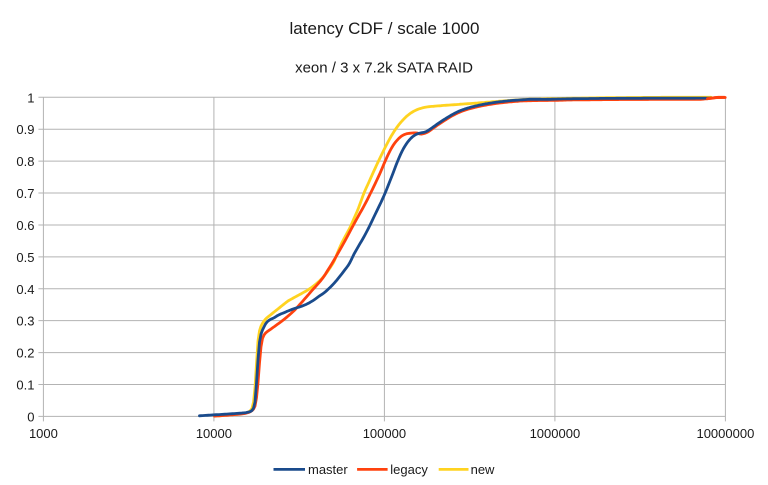 Image resolution: width=768 pixels, height=485 pixels. I want to click on svg-text: 0.4, so click(25, 289).